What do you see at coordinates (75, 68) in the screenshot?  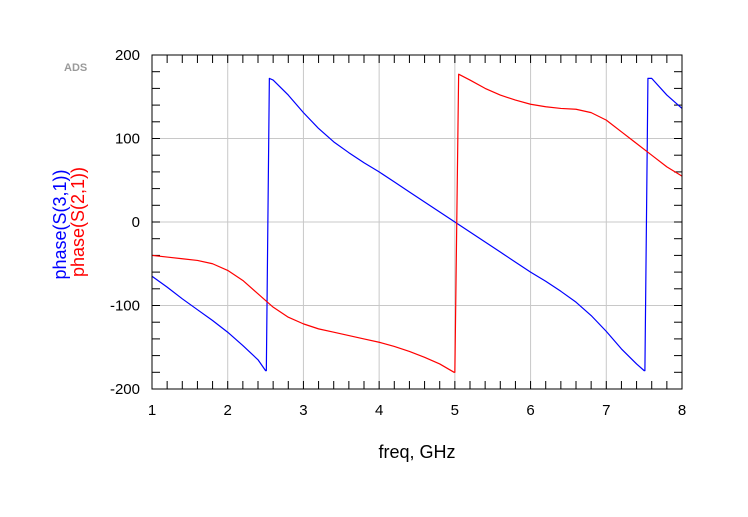 I see `ads-watermark: ADS` at bounding box center [75, 68].